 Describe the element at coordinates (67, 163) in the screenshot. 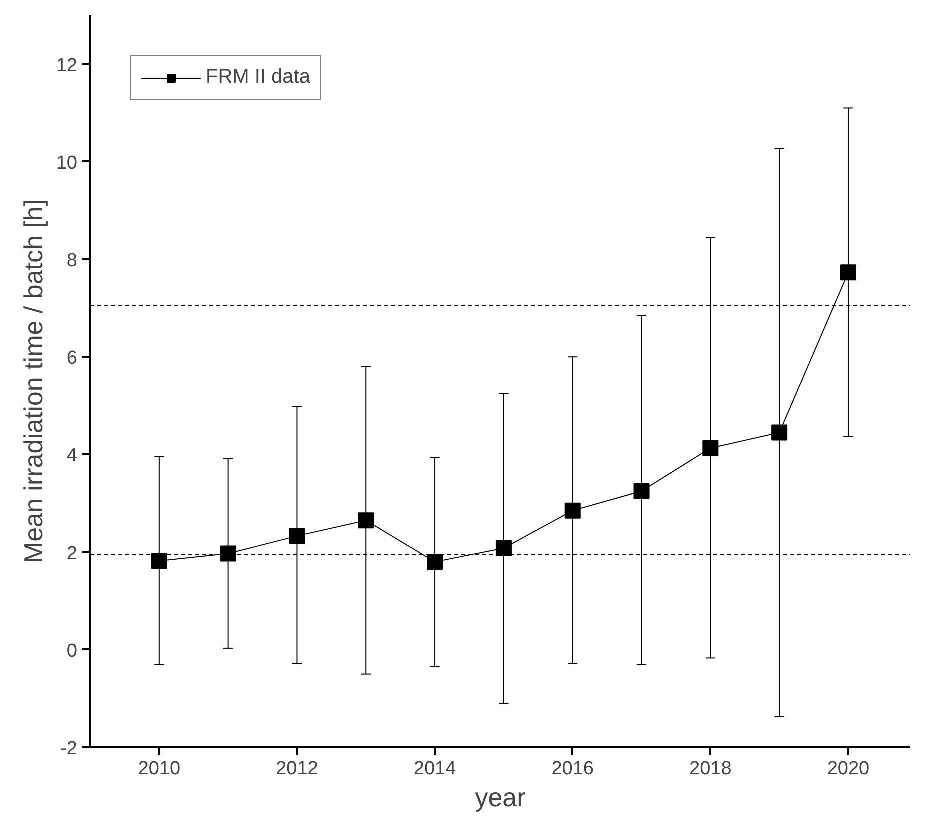

I see `y-tick-label: 10` at that location.